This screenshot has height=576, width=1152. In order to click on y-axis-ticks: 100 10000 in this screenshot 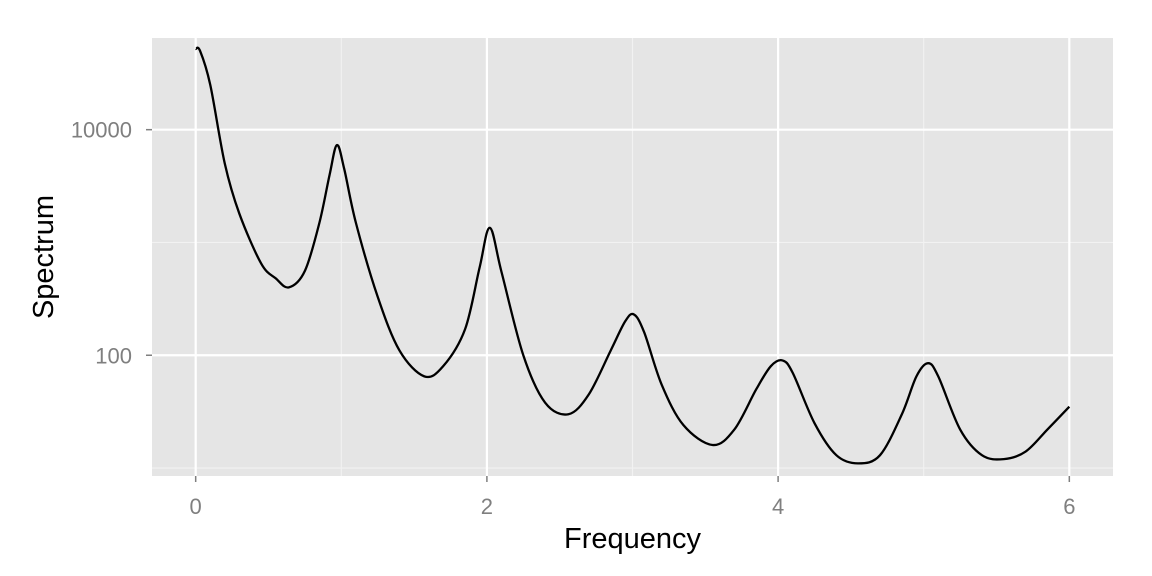, I will do `click(111, 243)`.